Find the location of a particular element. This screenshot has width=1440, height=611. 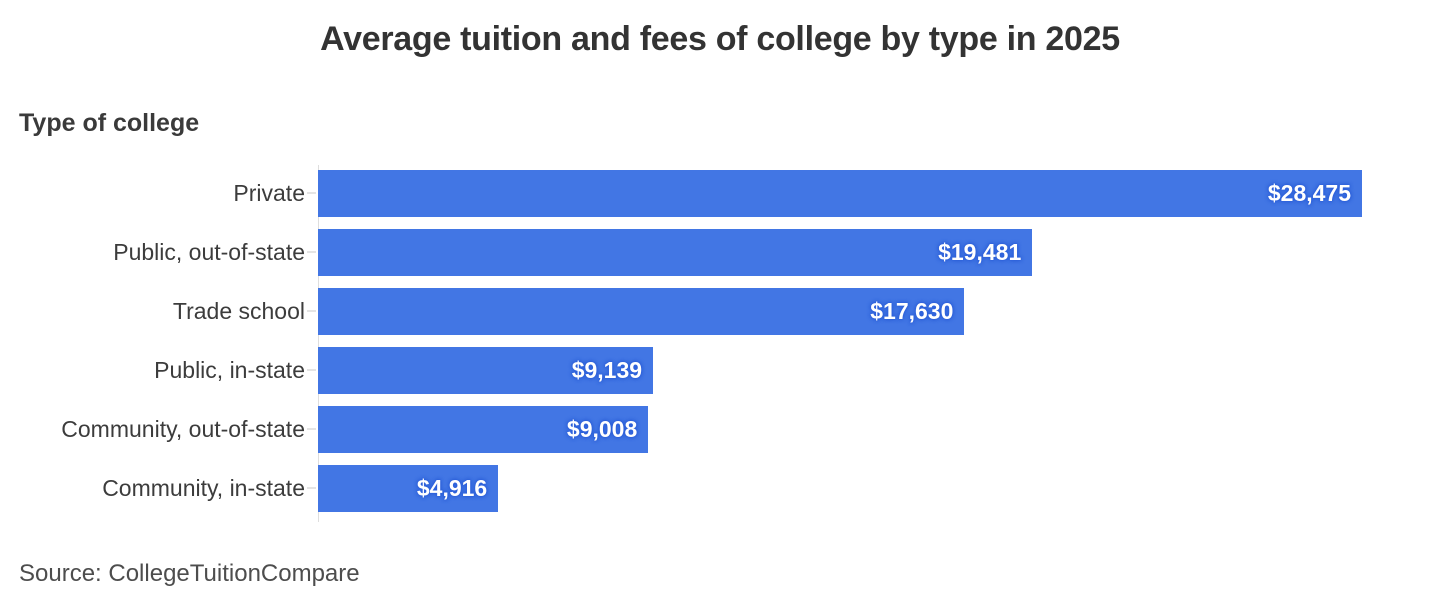

category-label: Community, in-state is located at coordinates (203, 488).